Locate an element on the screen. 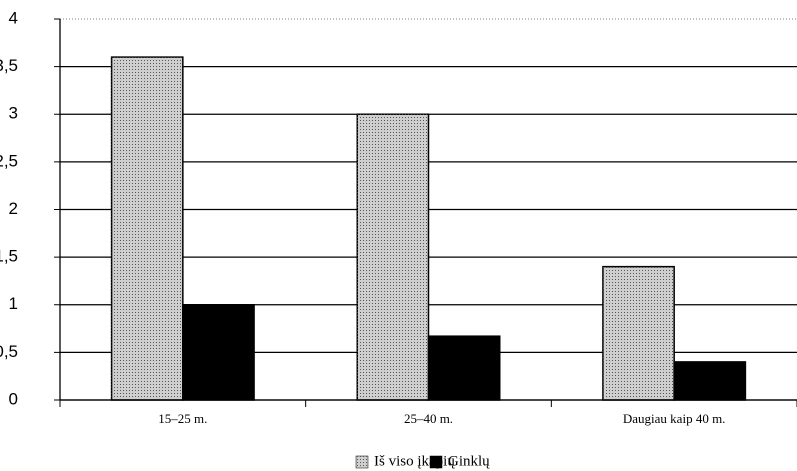 The width and height of the screenshot is (797, 471). legend-label: Iš viso įkapių is located at coordinates (414, 461).